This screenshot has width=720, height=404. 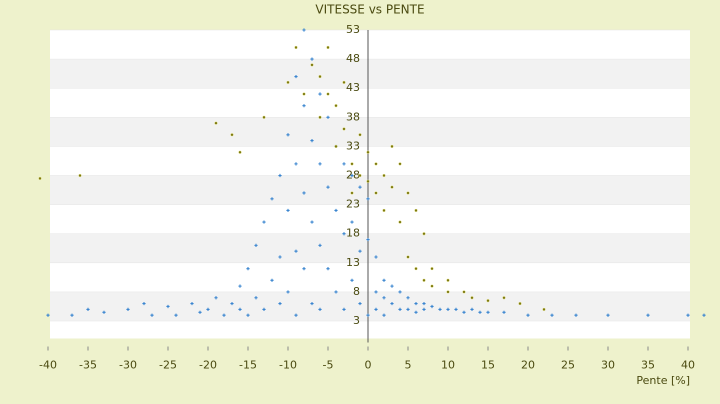 I want to click on x-tick-label: 30, so click(x=608, y=365).